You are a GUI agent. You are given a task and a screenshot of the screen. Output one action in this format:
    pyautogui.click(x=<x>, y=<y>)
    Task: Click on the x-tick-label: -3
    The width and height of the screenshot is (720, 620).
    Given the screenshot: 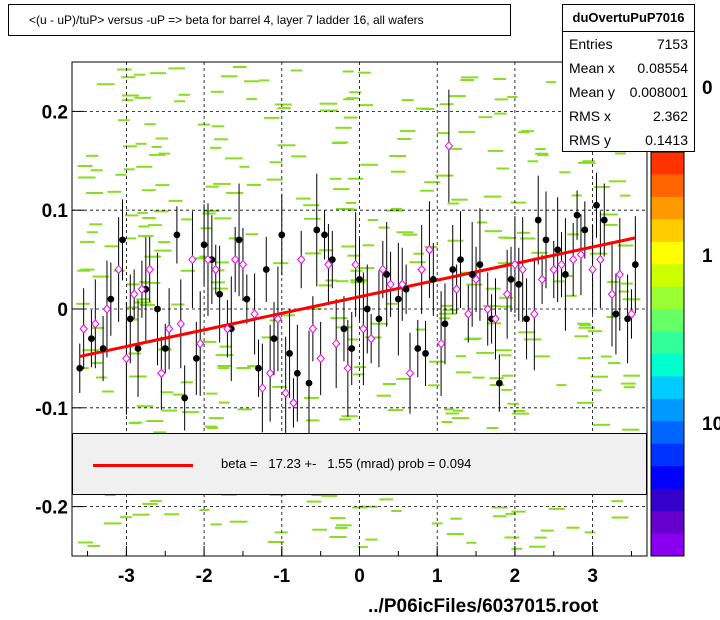 What is the action you would take?
    pyautogui.click(x=126, y=576)
    